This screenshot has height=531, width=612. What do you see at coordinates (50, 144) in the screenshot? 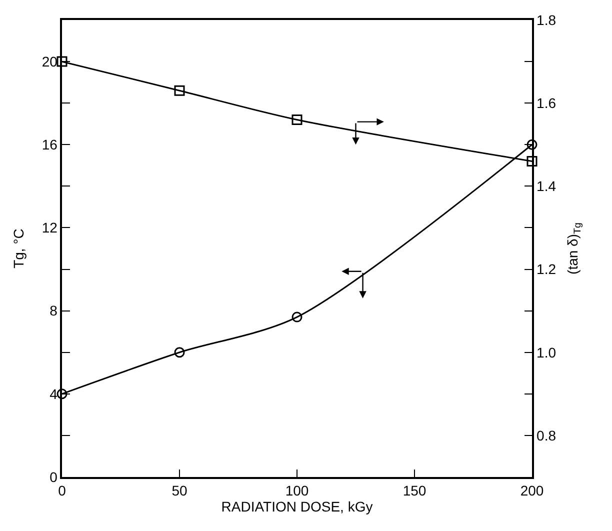
I see `y-tick-label: 16` at bounding box center [50, 144].